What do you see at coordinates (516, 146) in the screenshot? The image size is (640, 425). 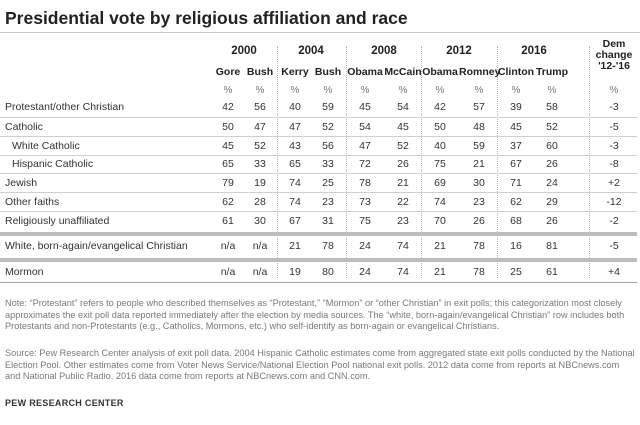 I see `vote-share-cell: 37` at bounding box center [516, 146].